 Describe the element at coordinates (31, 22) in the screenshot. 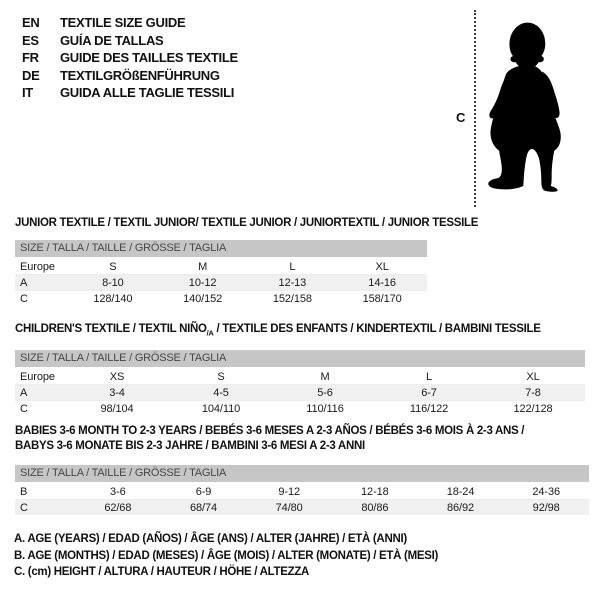

I see `lang-code: EN` at that location.